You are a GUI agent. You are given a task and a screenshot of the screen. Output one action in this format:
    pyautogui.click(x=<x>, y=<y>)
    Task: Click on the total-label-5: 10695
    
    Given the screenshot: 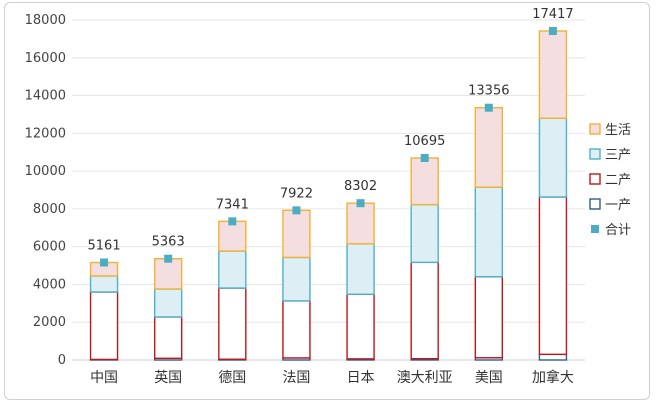 What is the action you would take?
    pyautogui.click(x=424, y=141)
    